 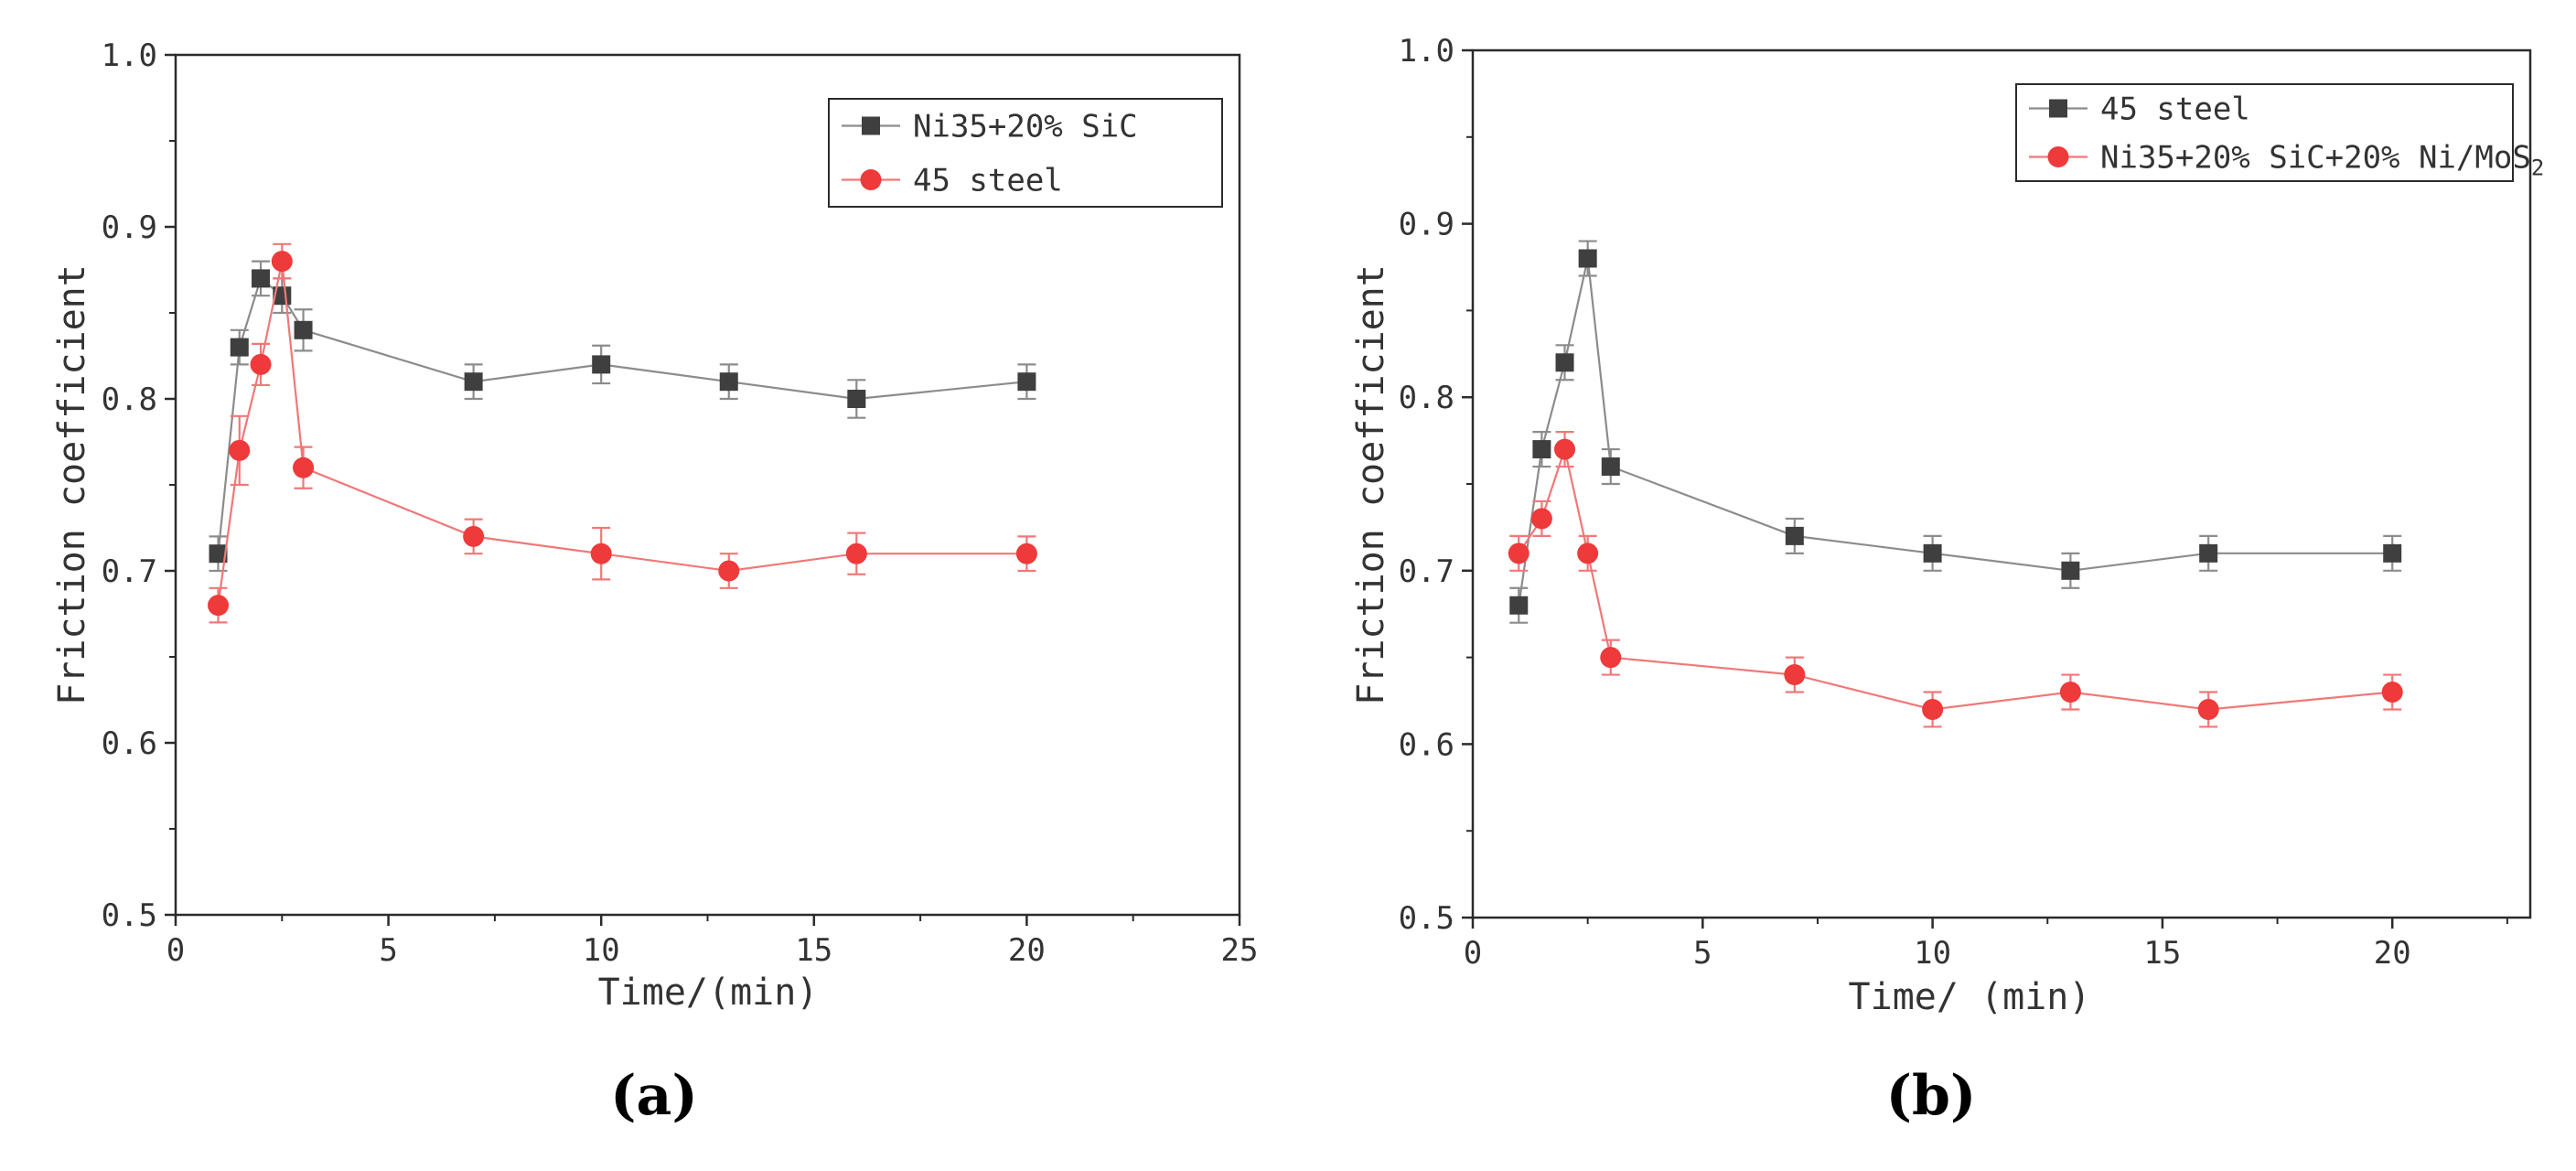 What do you see at coordinates (2537, 168) in the screenshot?
I see `legend-subscript: 2` at bounding box center [2537, 168].